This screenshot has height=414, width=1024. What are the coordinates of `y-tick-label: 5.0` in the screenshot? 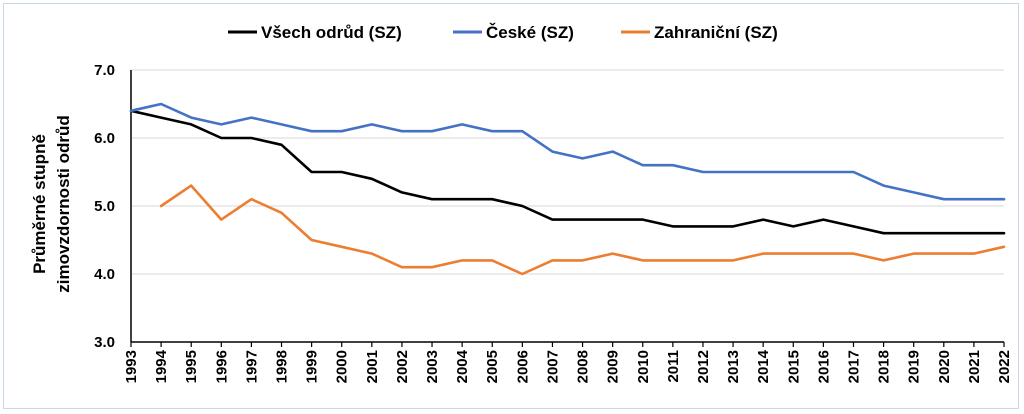 It's located at (104, 206).